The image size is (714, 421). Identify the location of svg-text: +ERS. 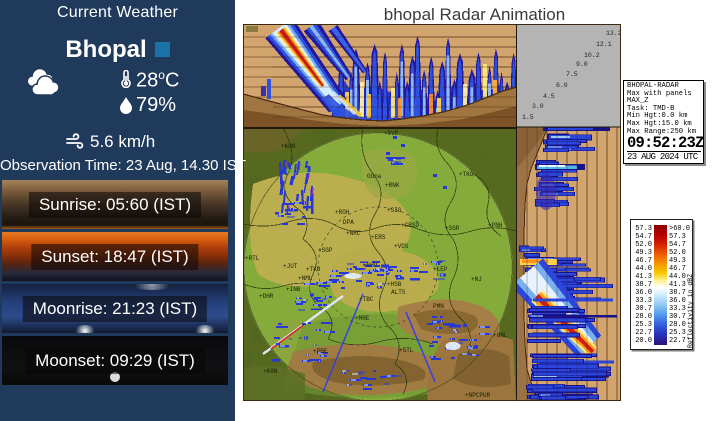
(378, 237).